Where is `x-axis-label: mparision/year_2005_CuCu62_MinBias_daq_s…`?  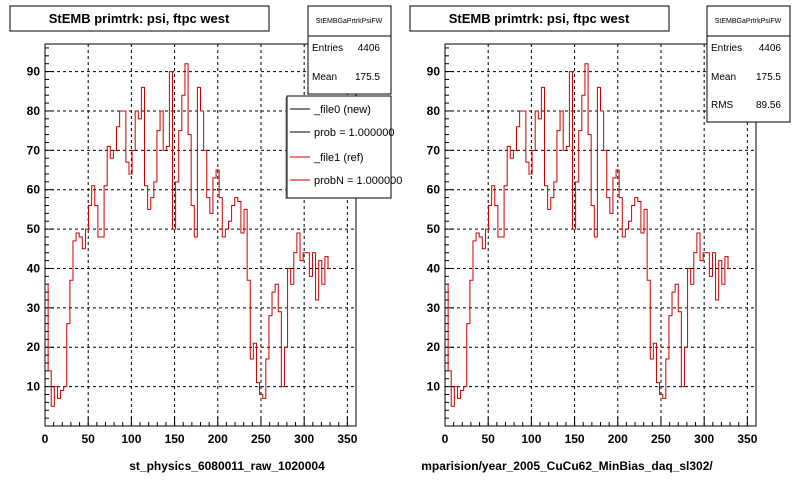 x-axis-label: mparision/year_2005_CuCu62_MinBias_daq_s… is located at coordinates (567, 466).